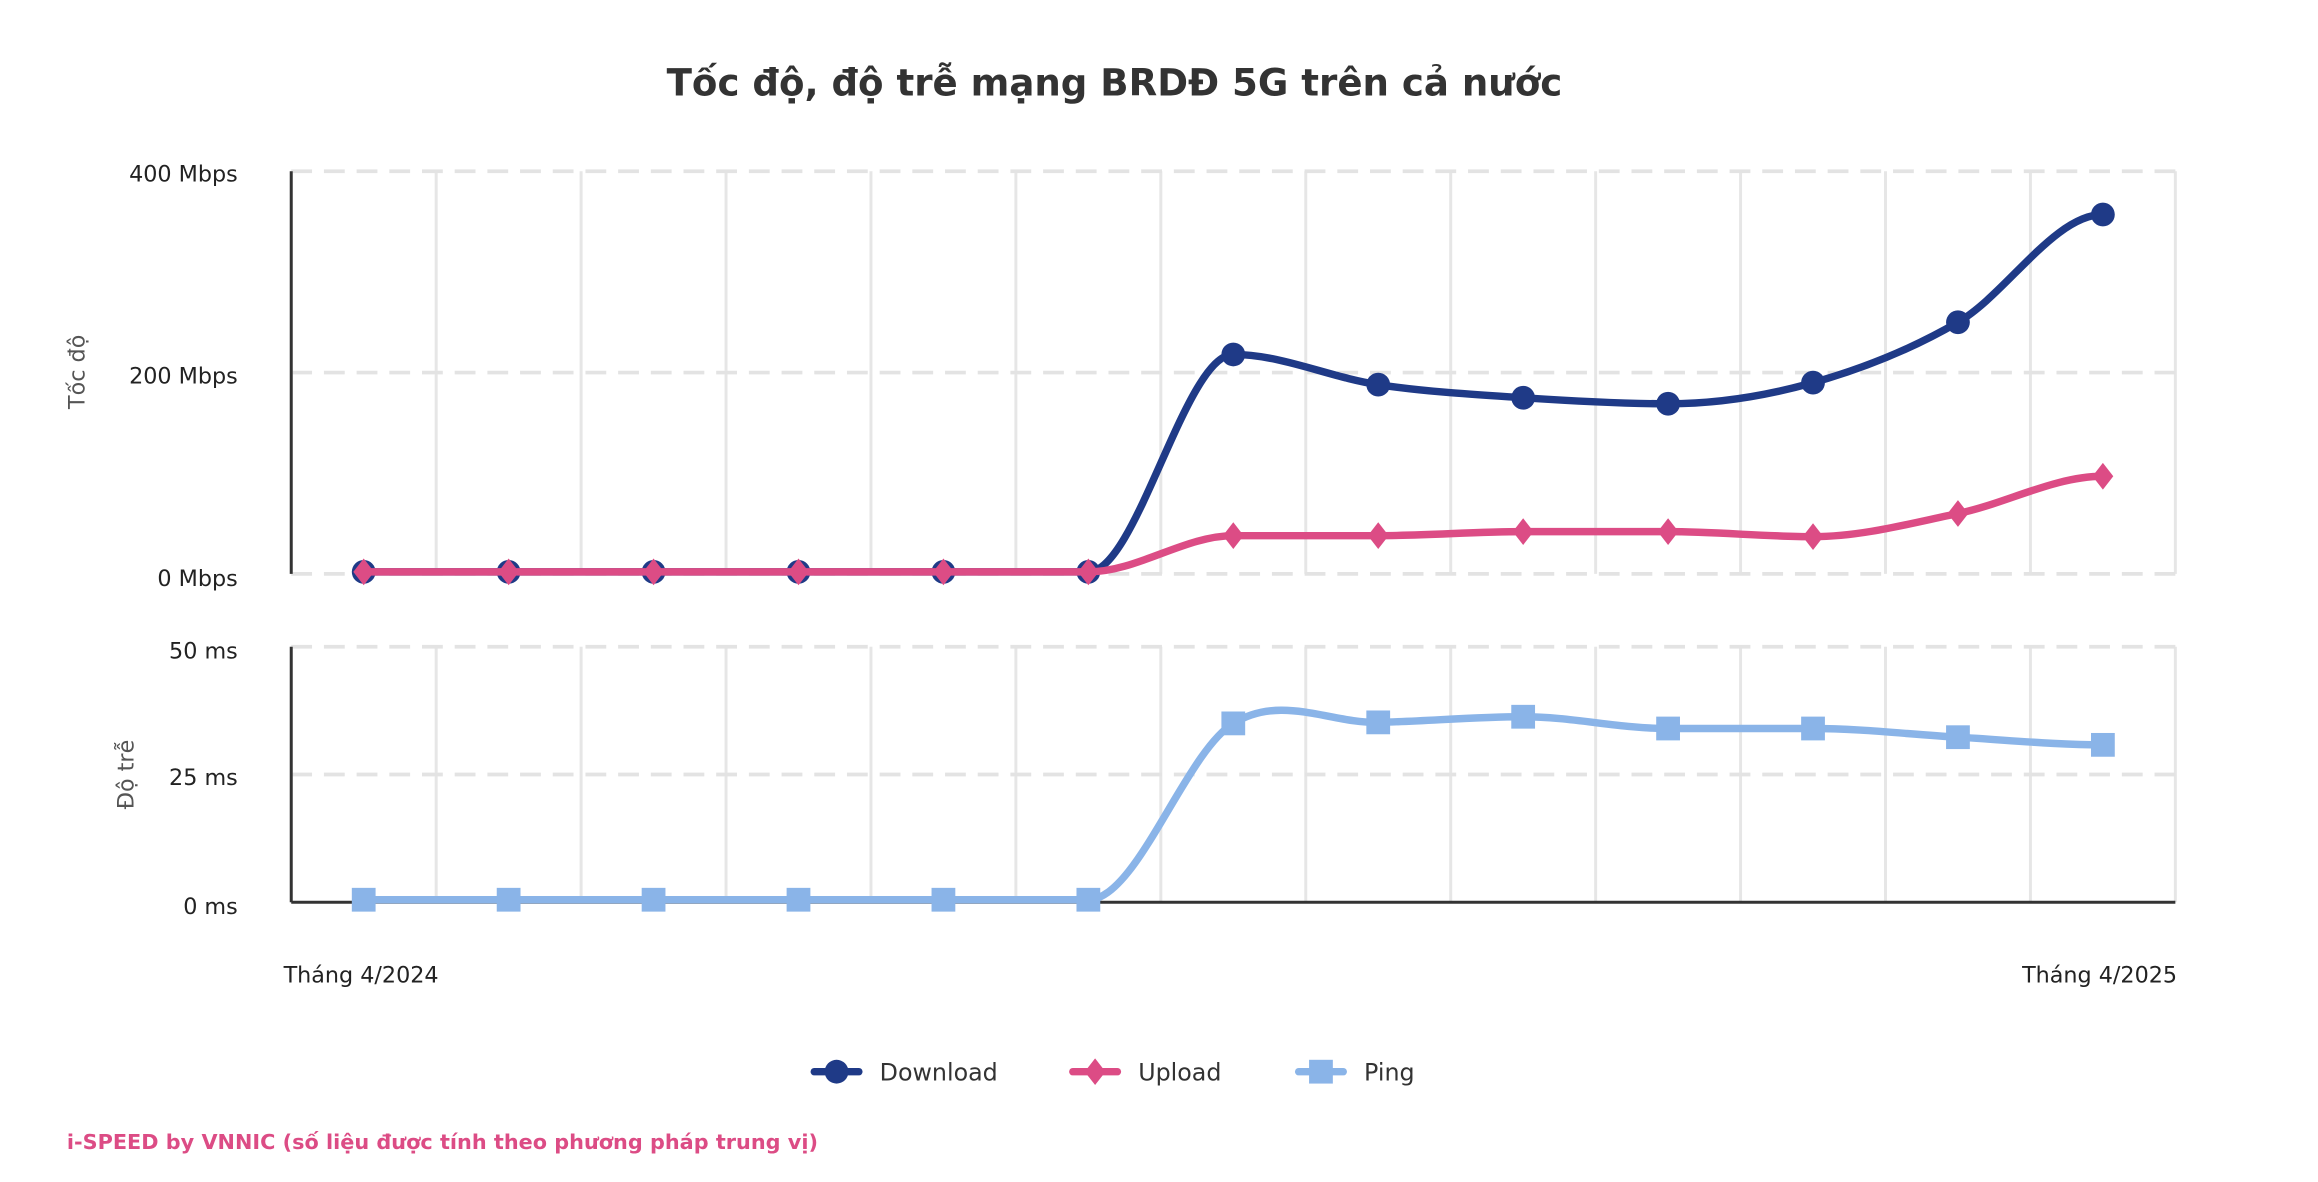 The width and height of the screenshot is (2318, 1182). I want to click on legend-label: Ping, so click(1389, 1073).